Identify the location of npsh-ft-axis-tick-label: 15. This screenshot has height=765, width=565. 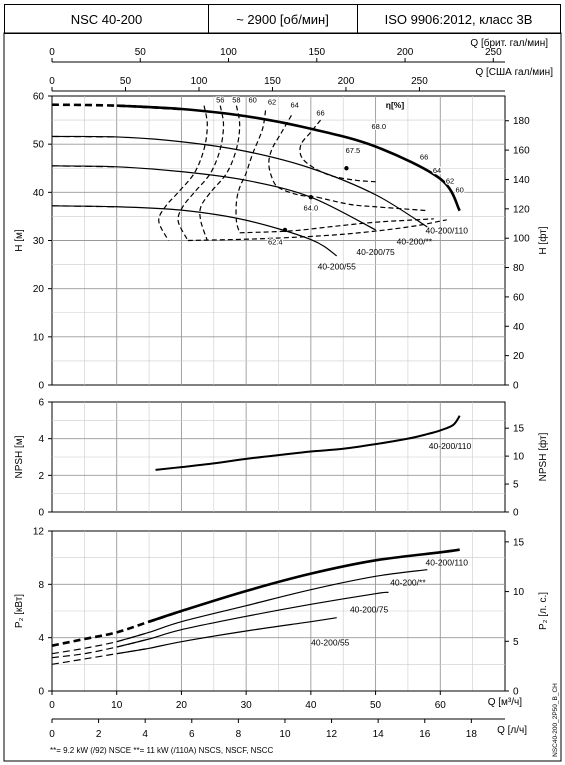
(519, 429).